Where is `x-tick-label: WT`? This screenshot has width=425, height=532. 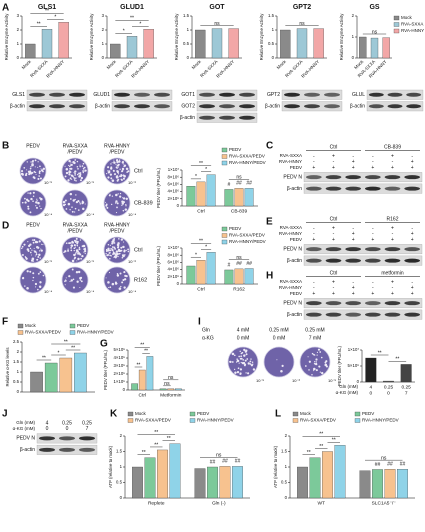
x-tick-label: WT is located at coordinates (322, 503).